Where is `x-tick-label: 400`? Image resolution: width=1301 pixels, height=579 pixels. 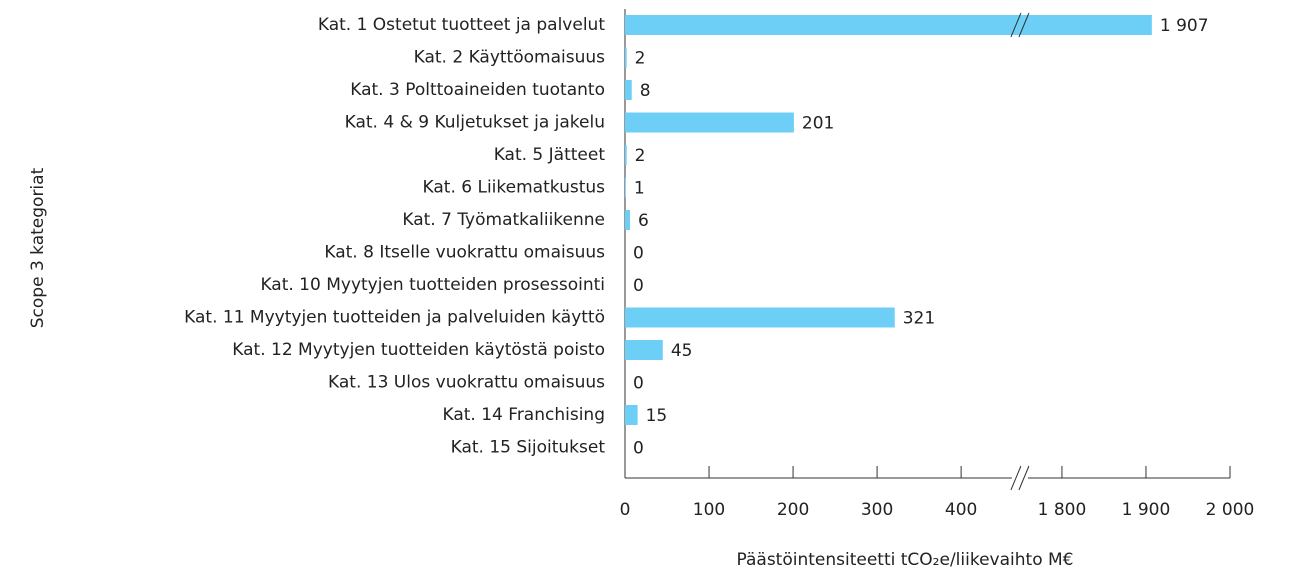
x-tick-label: 400 is located at coordinates (961, 510).